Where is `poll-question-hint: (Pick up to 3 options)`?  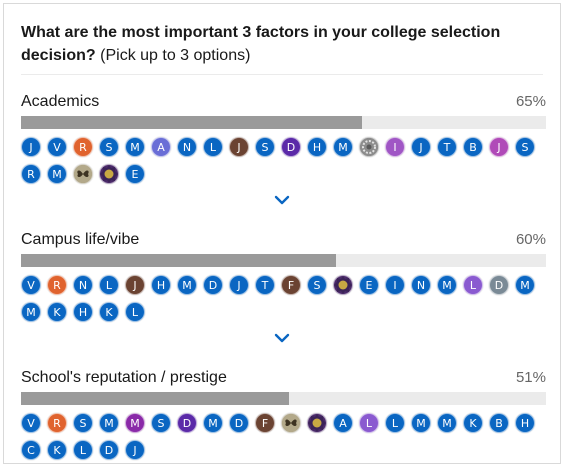 poll-question-hint: (Pick up to 3 options) is located at coordinates (173, 55).